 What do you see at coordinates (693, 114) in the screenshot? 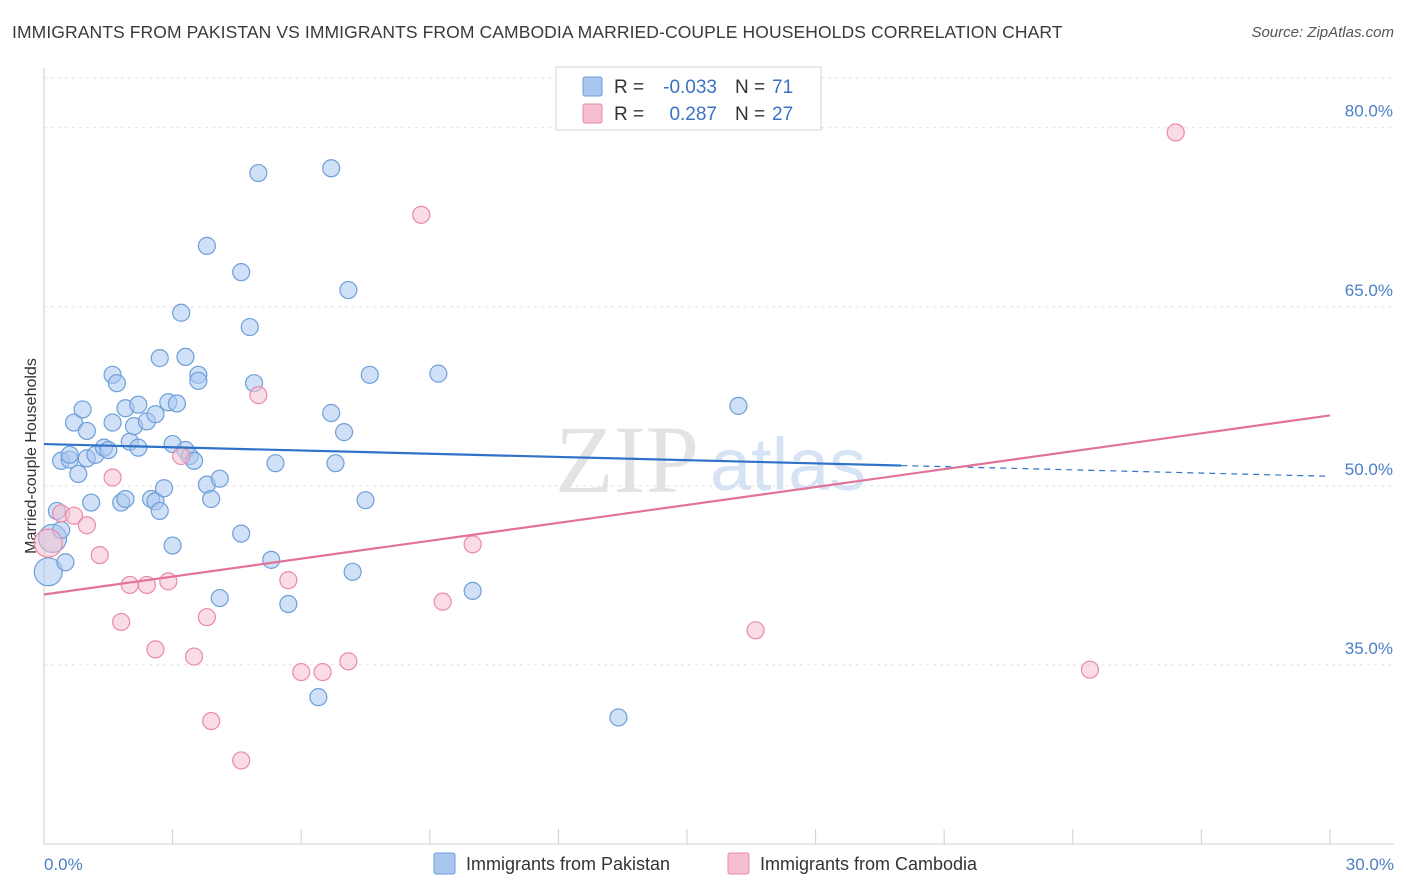
I see `legend-r-value-cambodia: 0.287` at bounding box center [693, 114].